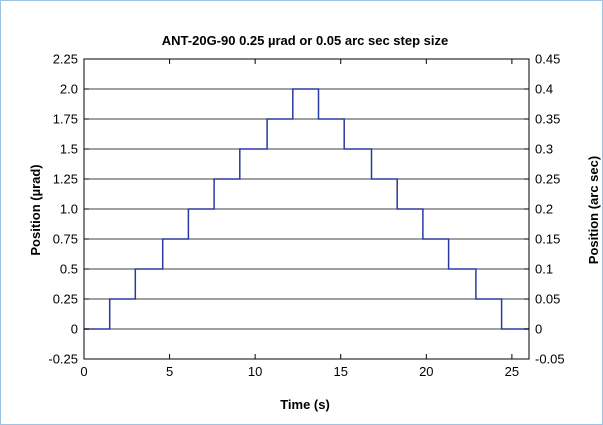 This screenshot has width=603, height=425. What do you see at coordinates (512, 371) in the screenshot?
I see `x-tick-label: 25` at bounding box center [512, 371].